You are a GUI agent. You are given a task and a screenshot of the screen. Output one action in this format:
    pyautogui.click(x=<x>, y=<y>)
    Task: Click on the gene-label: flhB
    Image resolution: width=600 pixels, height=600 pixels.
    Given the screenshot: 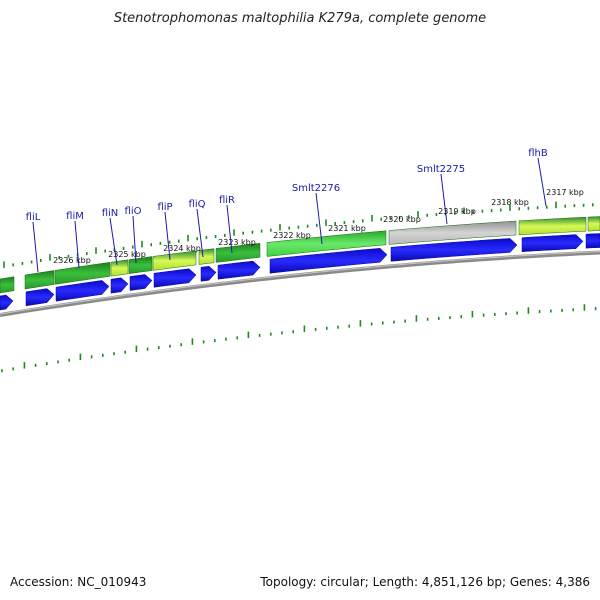 What is the action you would take?
    pyautogui.click(x=538, y=153)
    